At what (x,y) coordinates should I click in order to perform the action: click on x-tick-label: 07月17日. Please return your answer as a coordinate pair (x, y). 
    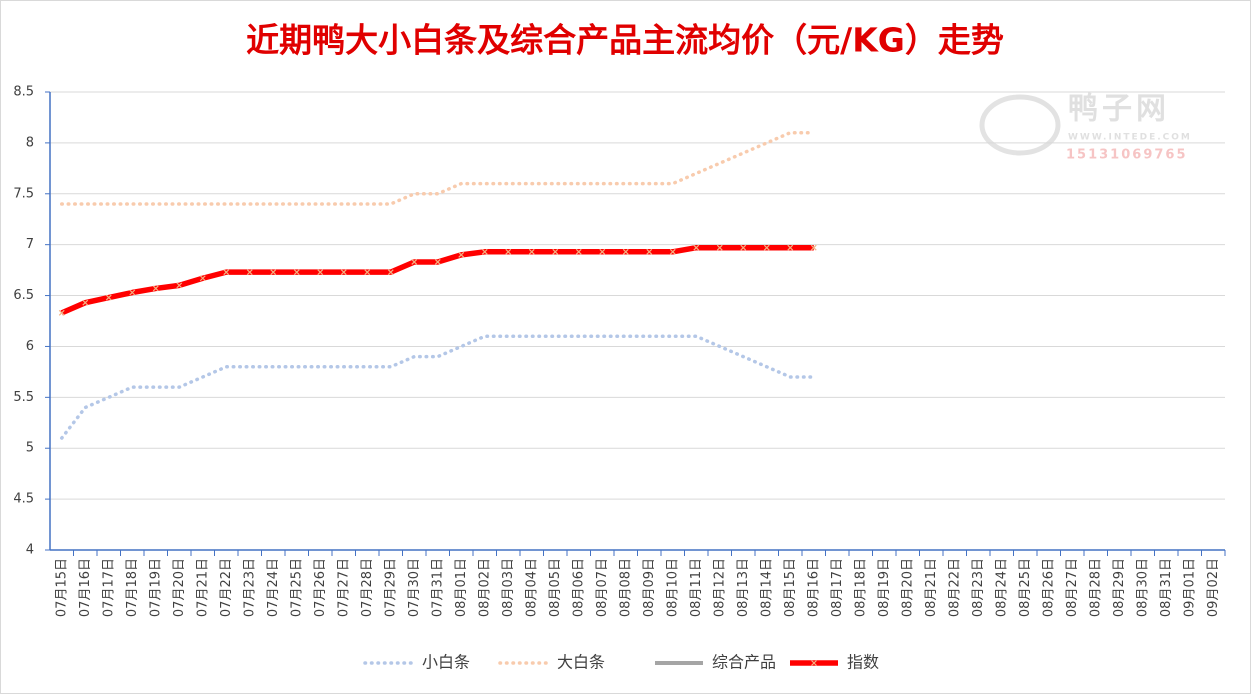
    Looking at the image, I should click on (108, 587).